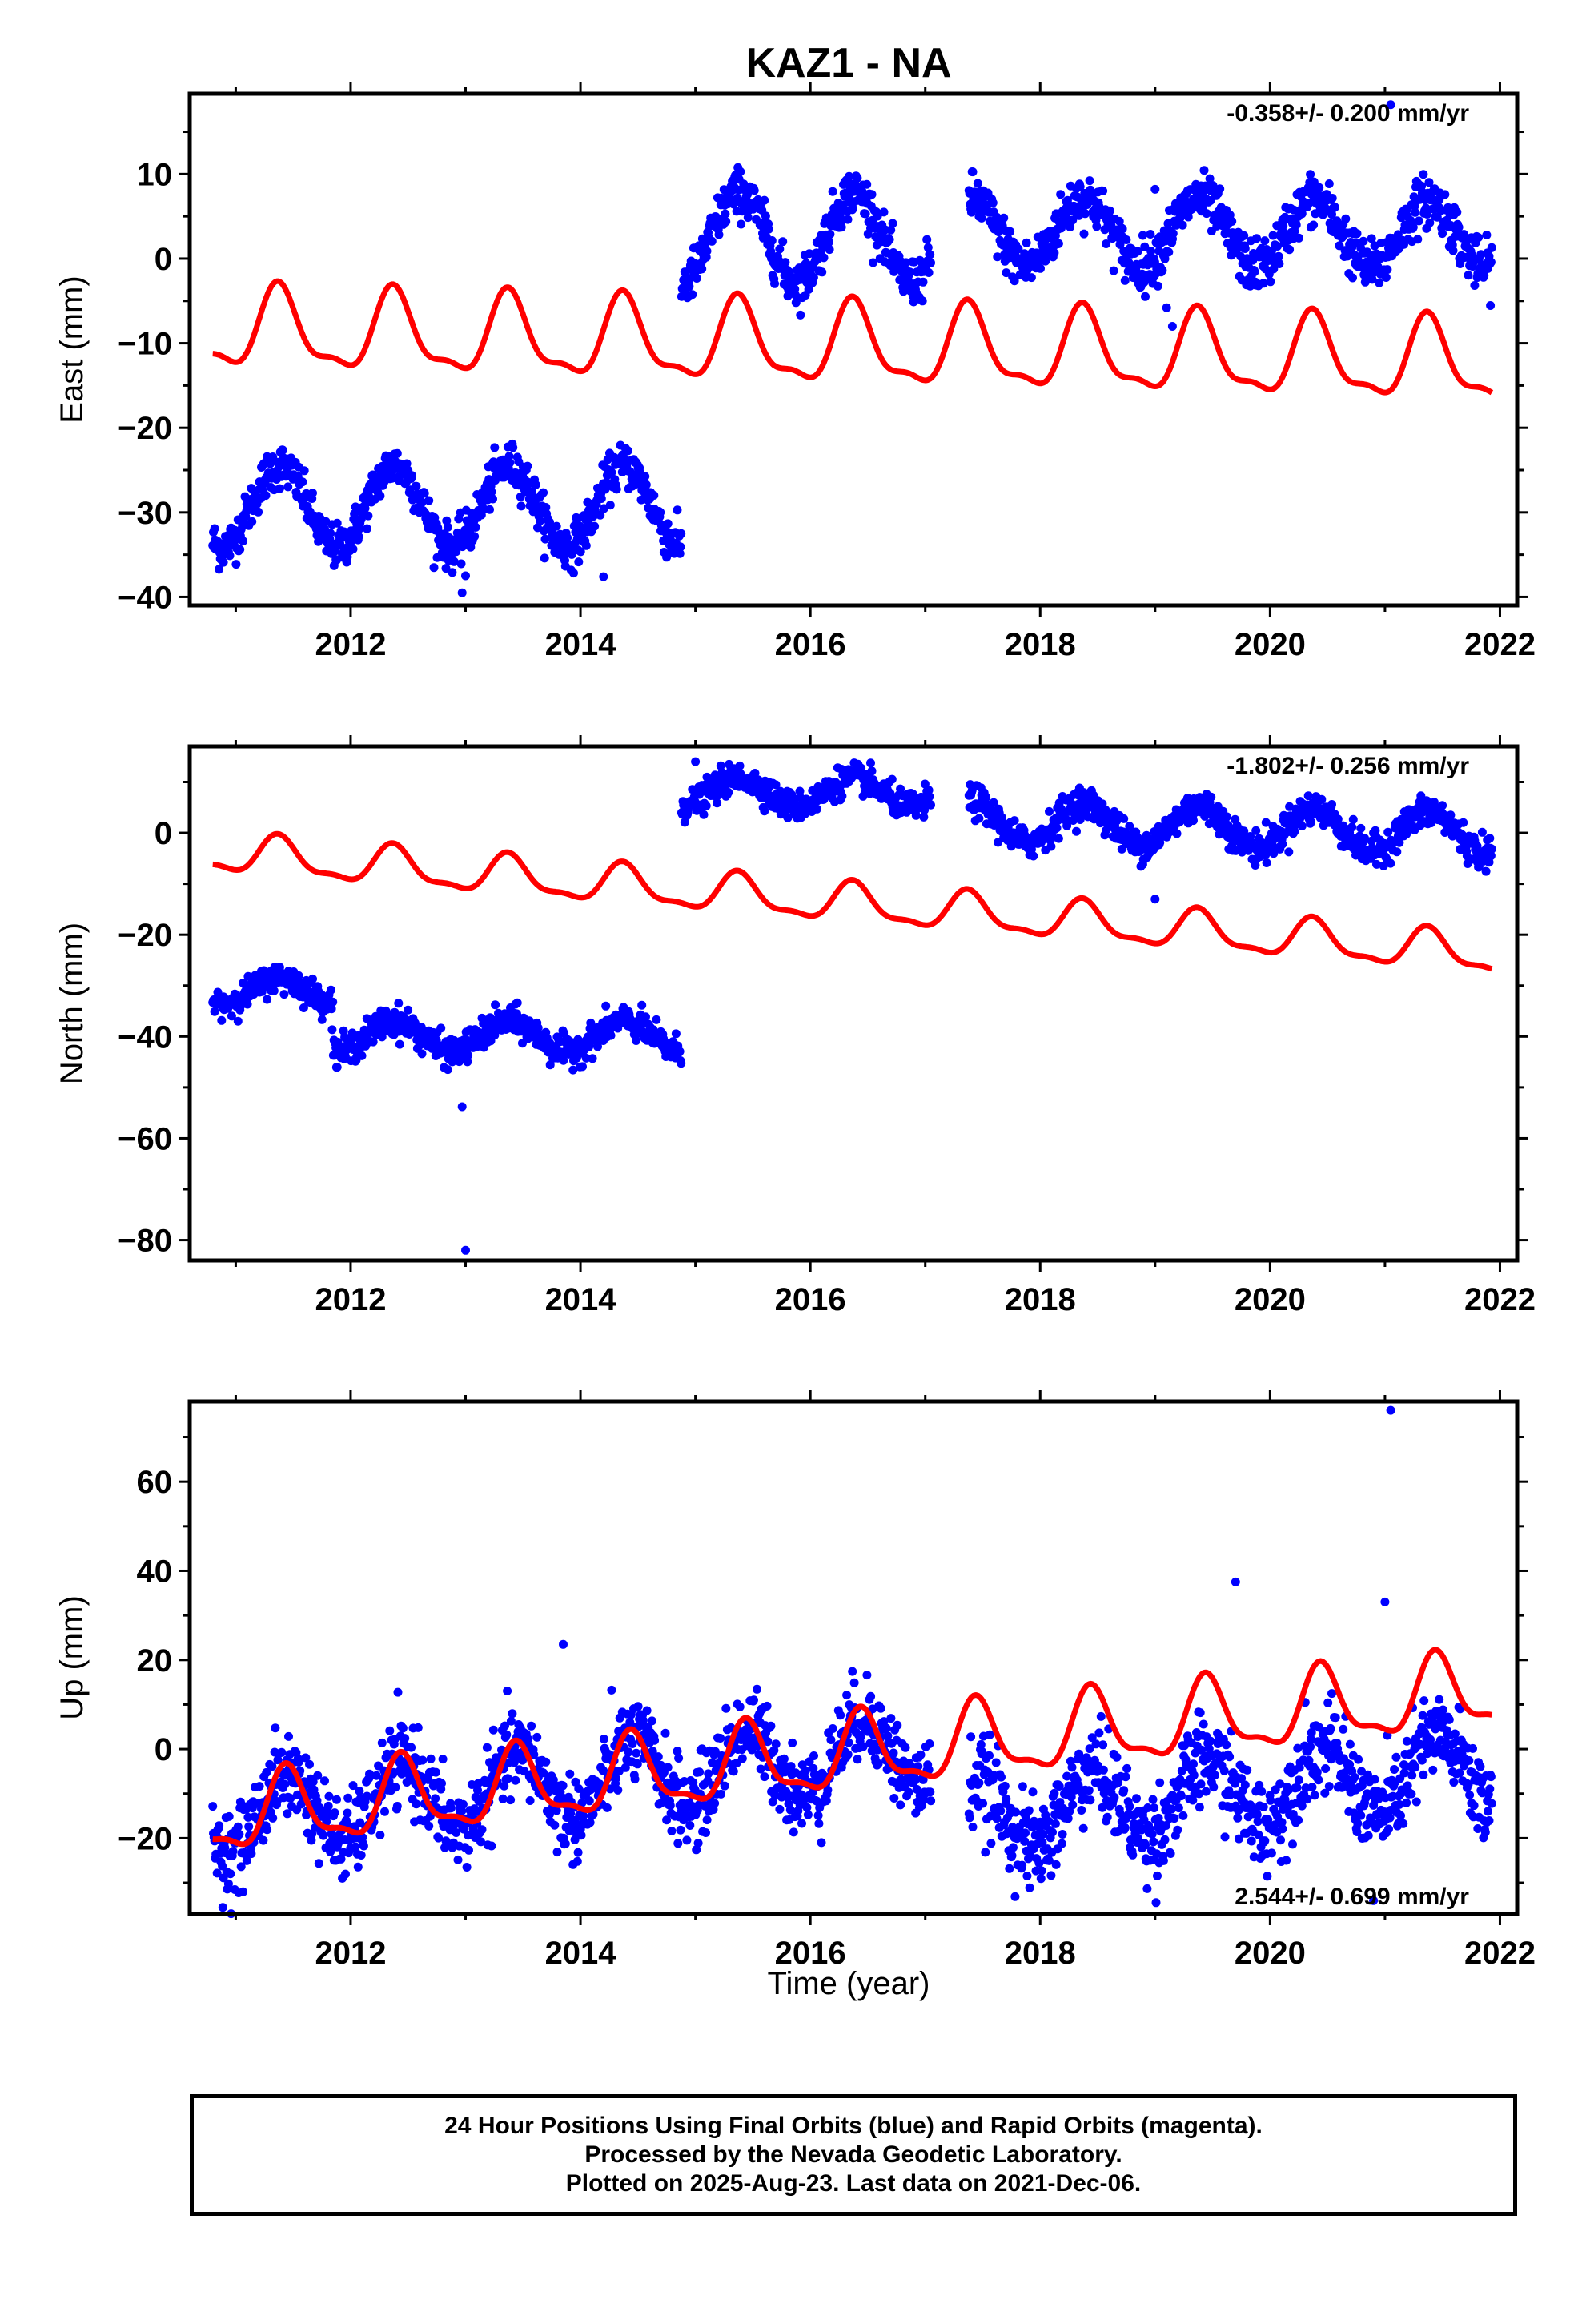 This screenshot has height=2324, width=1586. What do you see at coordinates (145, 344) in the screenshot?
I see `y-tick-label: −10` at bounding box center [145, 344].